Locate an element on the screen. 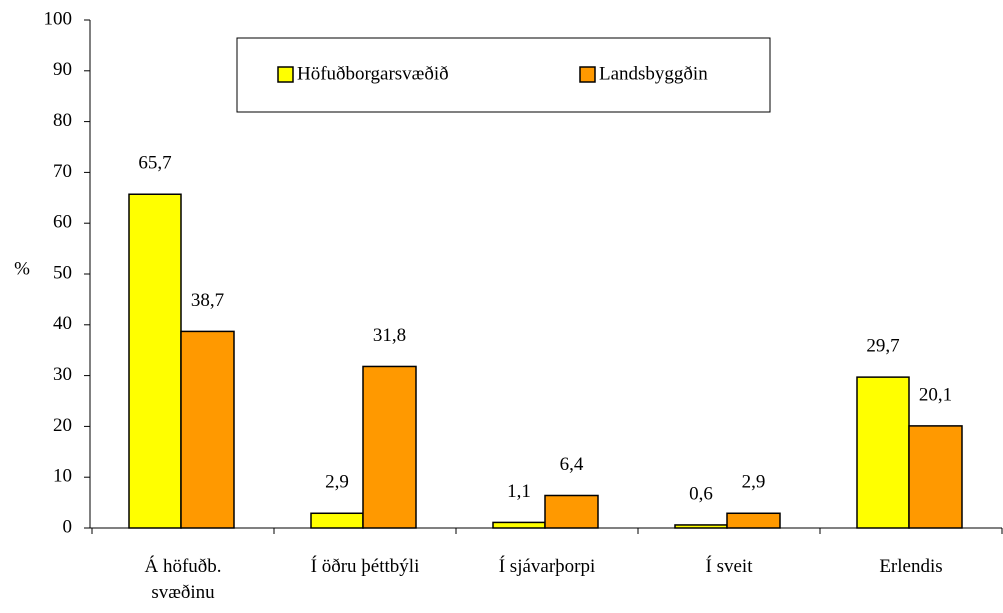  y-tick-label: 90 is located at coordinates (62, 69).